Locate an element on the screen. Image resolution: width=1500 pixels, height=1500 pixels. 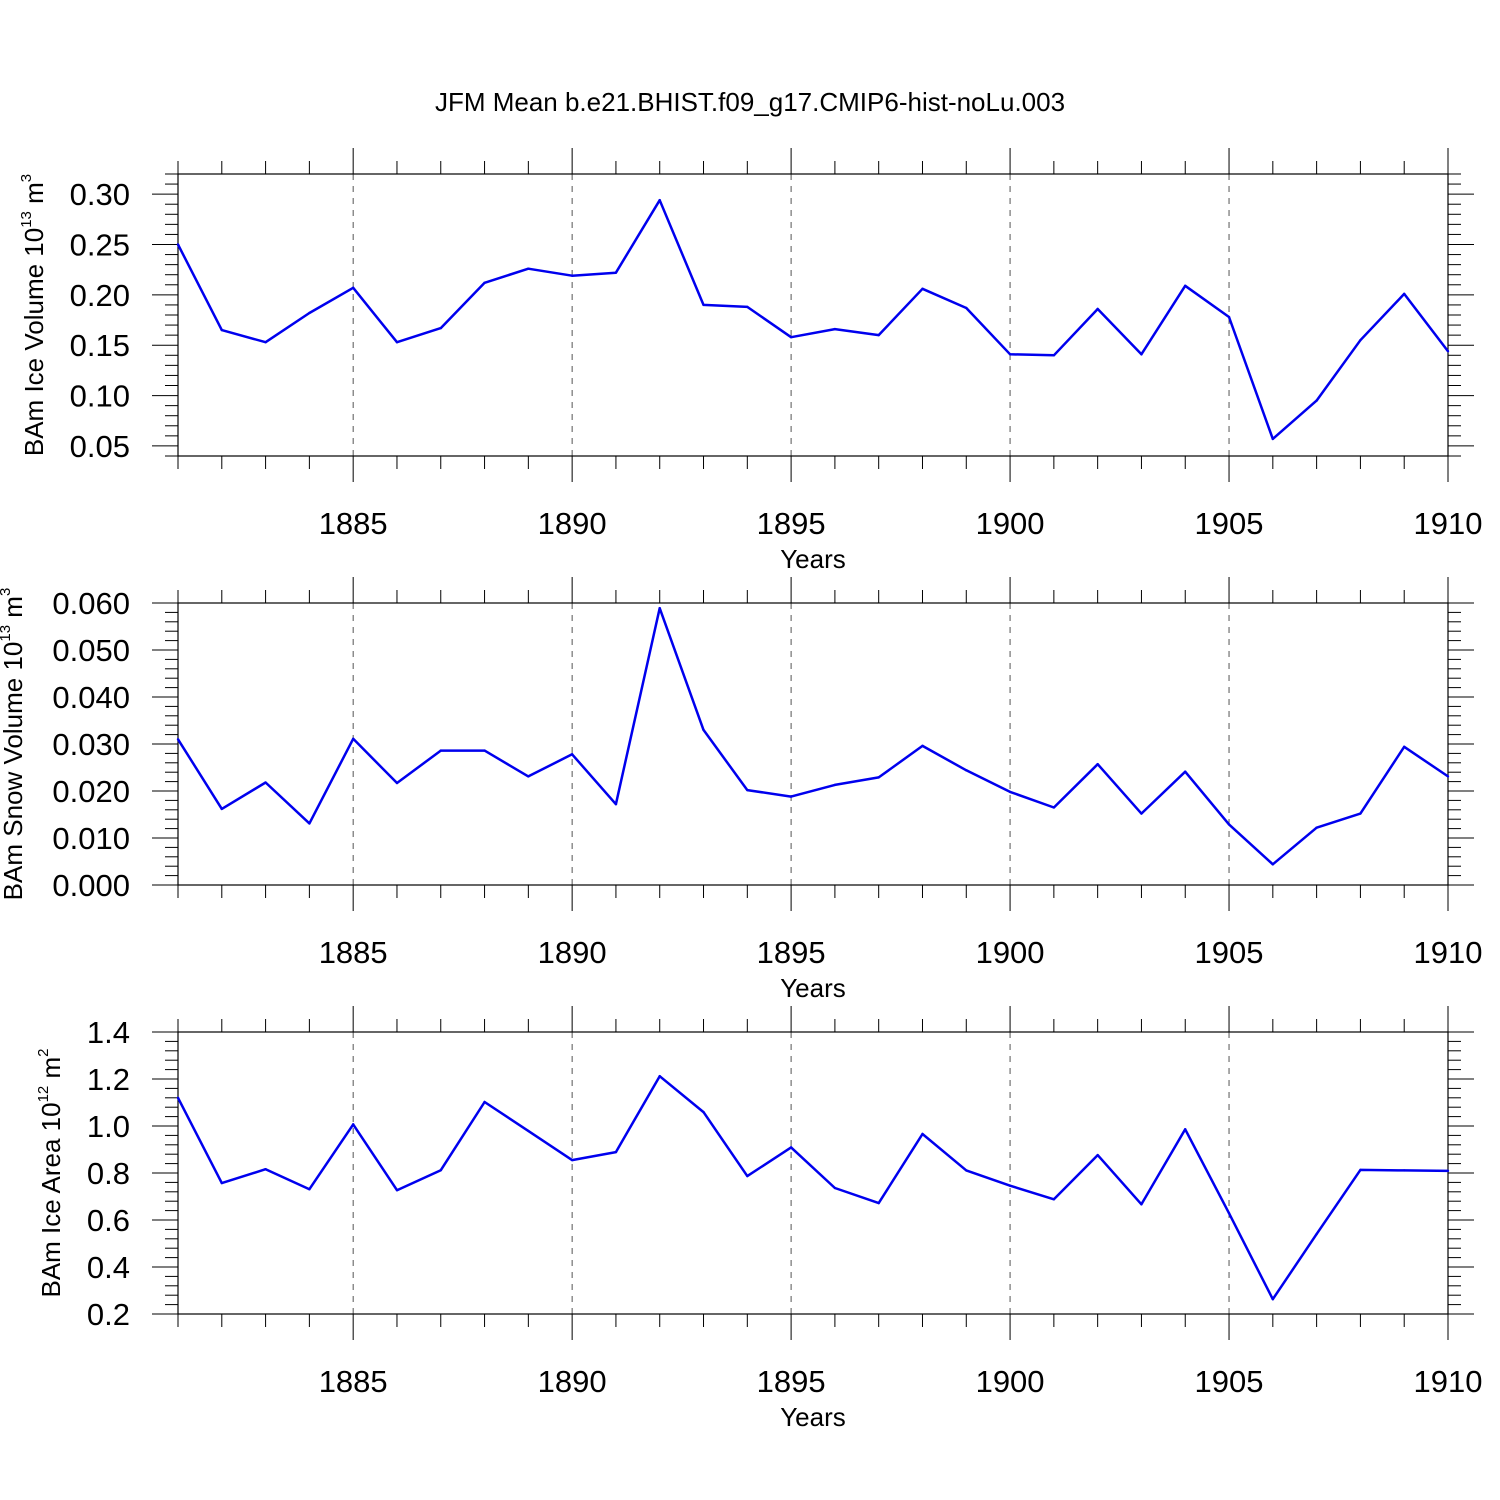
y-tick-label: 0.040 is located at coordinates (91, 697).